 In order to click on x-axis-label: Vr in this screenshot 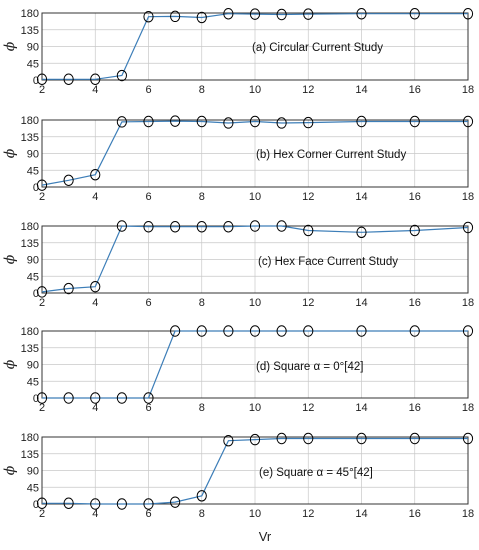, I will do `click(265, 536)`.